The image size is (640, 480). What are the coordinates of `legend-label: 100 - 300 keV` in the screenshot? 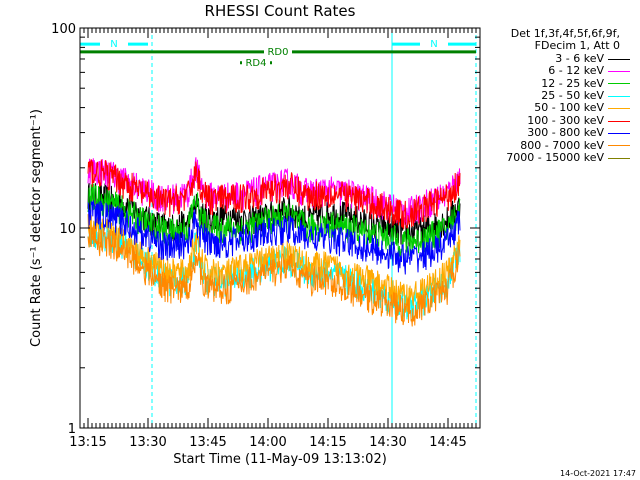 It's located at (565, 120).